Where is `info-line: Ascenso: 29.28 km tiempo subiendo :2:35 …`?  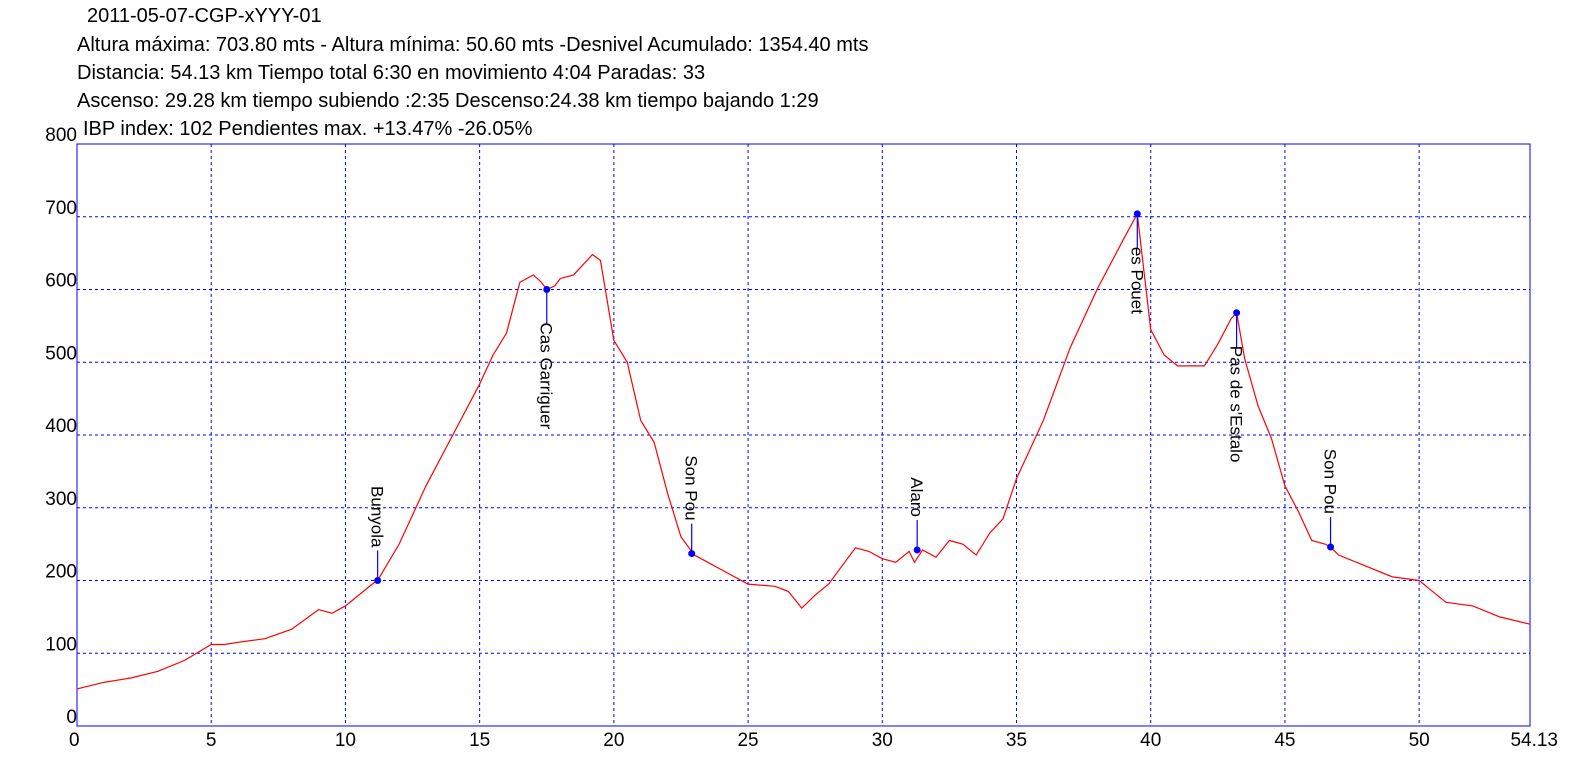
info-line: Ascenso: 29.28 km tiempo subiendo :2:35 … is located at coordinates (448, 101).